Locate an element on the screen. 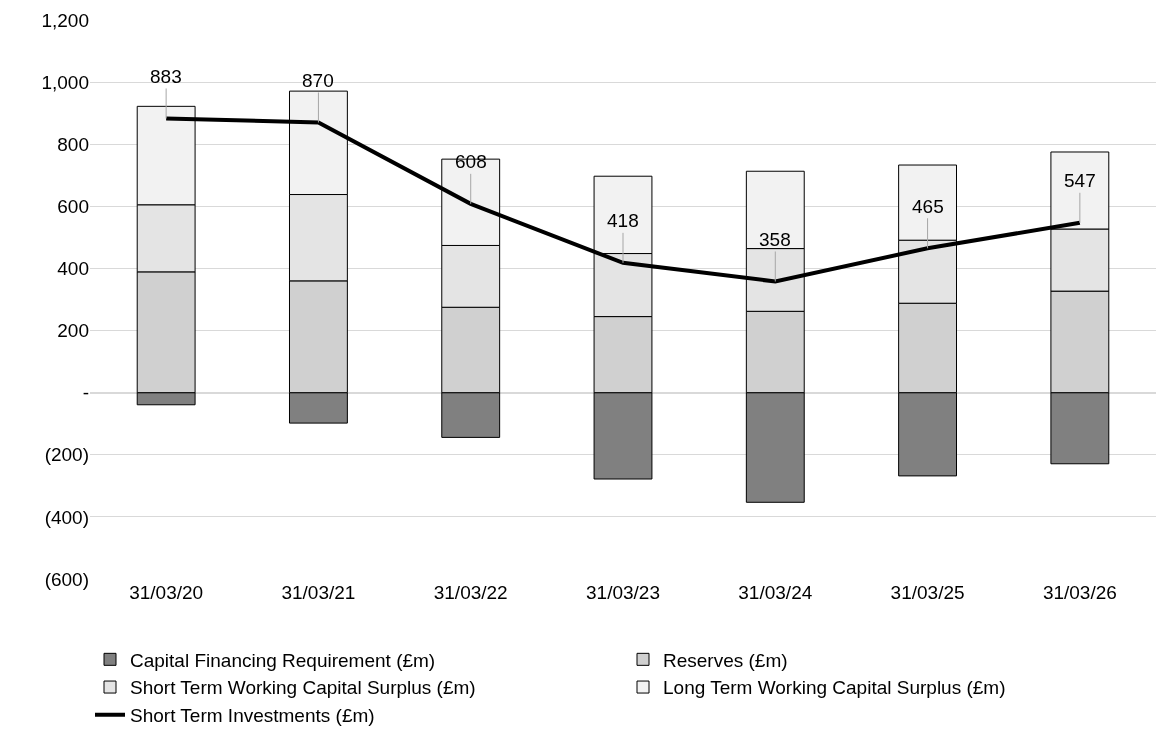 The width and height of the screenshot is (1166, 749). y-tick-label: (200) is located at coordinates (66, 455).